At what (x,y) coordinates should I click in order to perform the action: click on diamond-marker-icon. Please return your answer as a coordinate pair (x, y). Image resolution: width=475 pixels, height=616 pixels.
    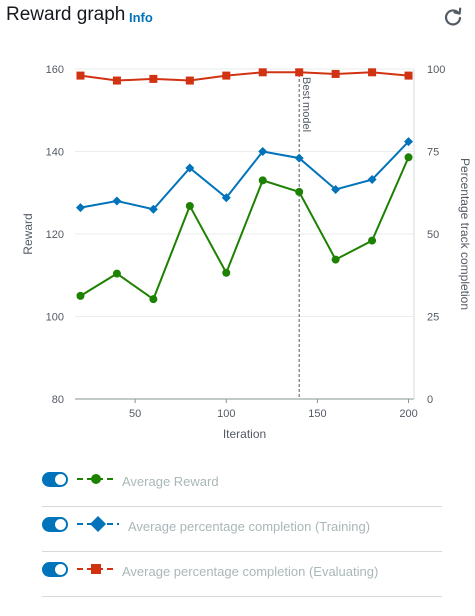
    Looking at the image, I should click on (98, 524).